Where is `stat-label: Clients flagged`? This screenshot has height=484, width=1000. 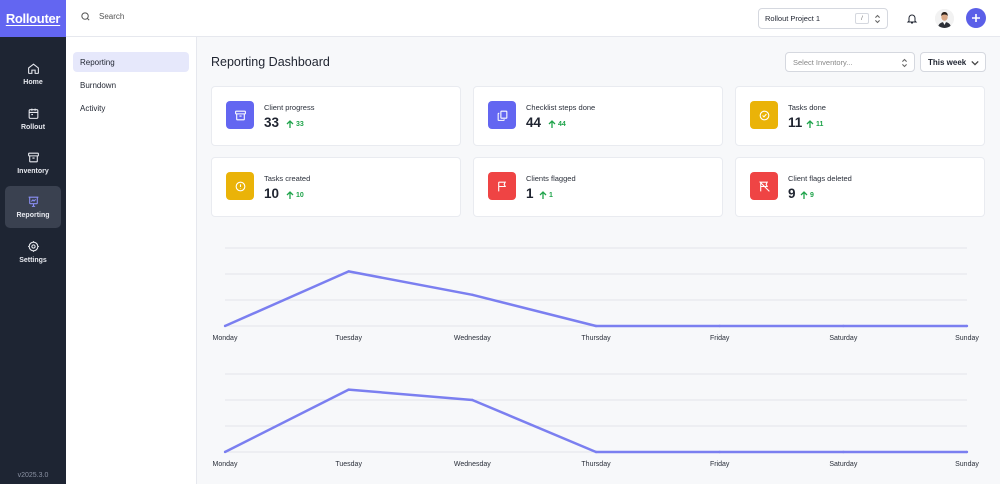 stat-label: Clients flagged is located at coordinates (551, 178).